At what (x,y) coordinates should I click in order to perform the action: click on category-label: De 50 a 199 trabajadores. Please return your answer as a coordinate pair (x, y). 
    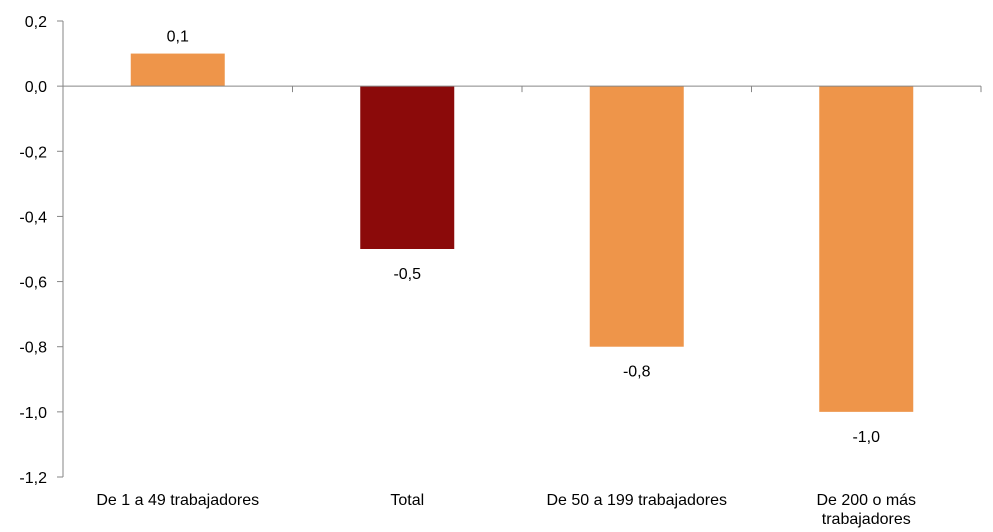
    Looking at the image, I should click on (636, 500).